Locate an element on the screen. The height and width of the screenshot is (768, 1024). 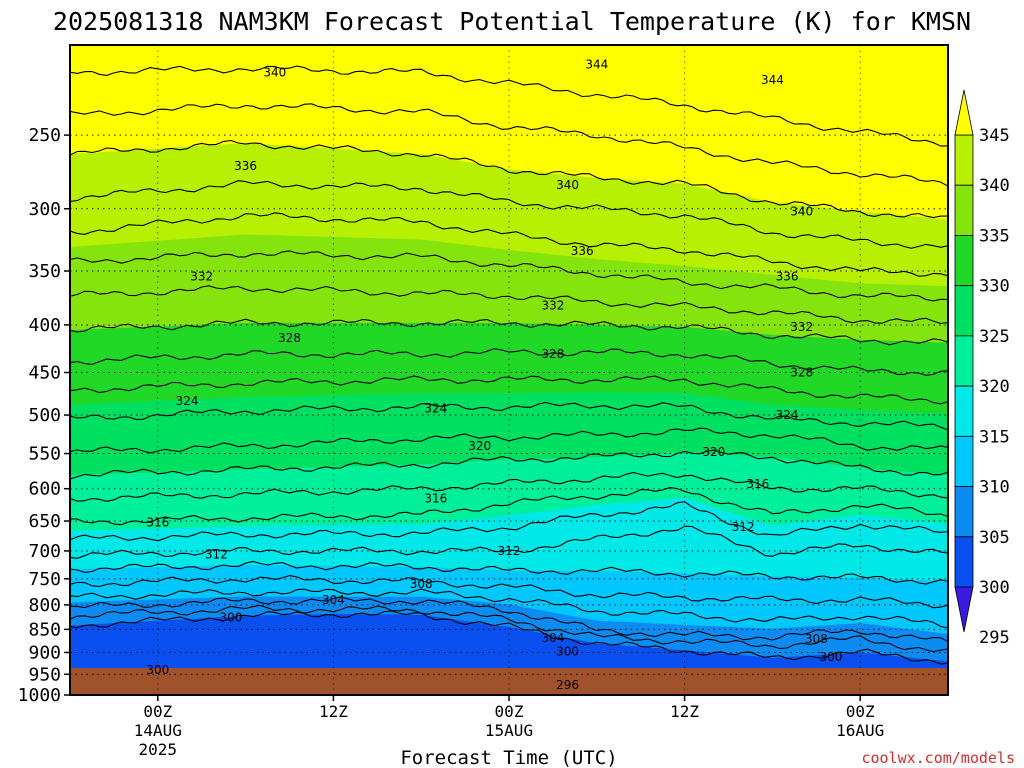
colorbar-label: 340 is located at coordinates (994, 186).